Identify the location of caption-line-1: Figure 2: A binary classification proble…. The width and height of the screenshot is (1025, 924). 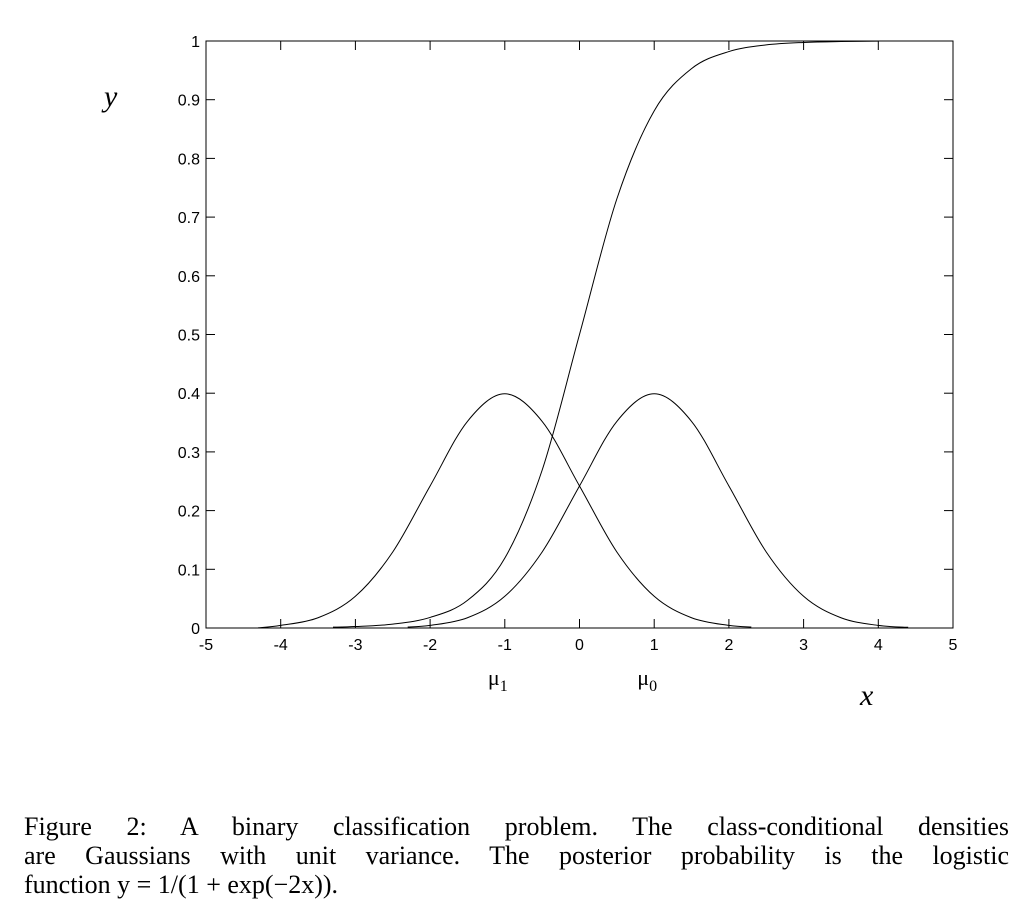
(516, 826).